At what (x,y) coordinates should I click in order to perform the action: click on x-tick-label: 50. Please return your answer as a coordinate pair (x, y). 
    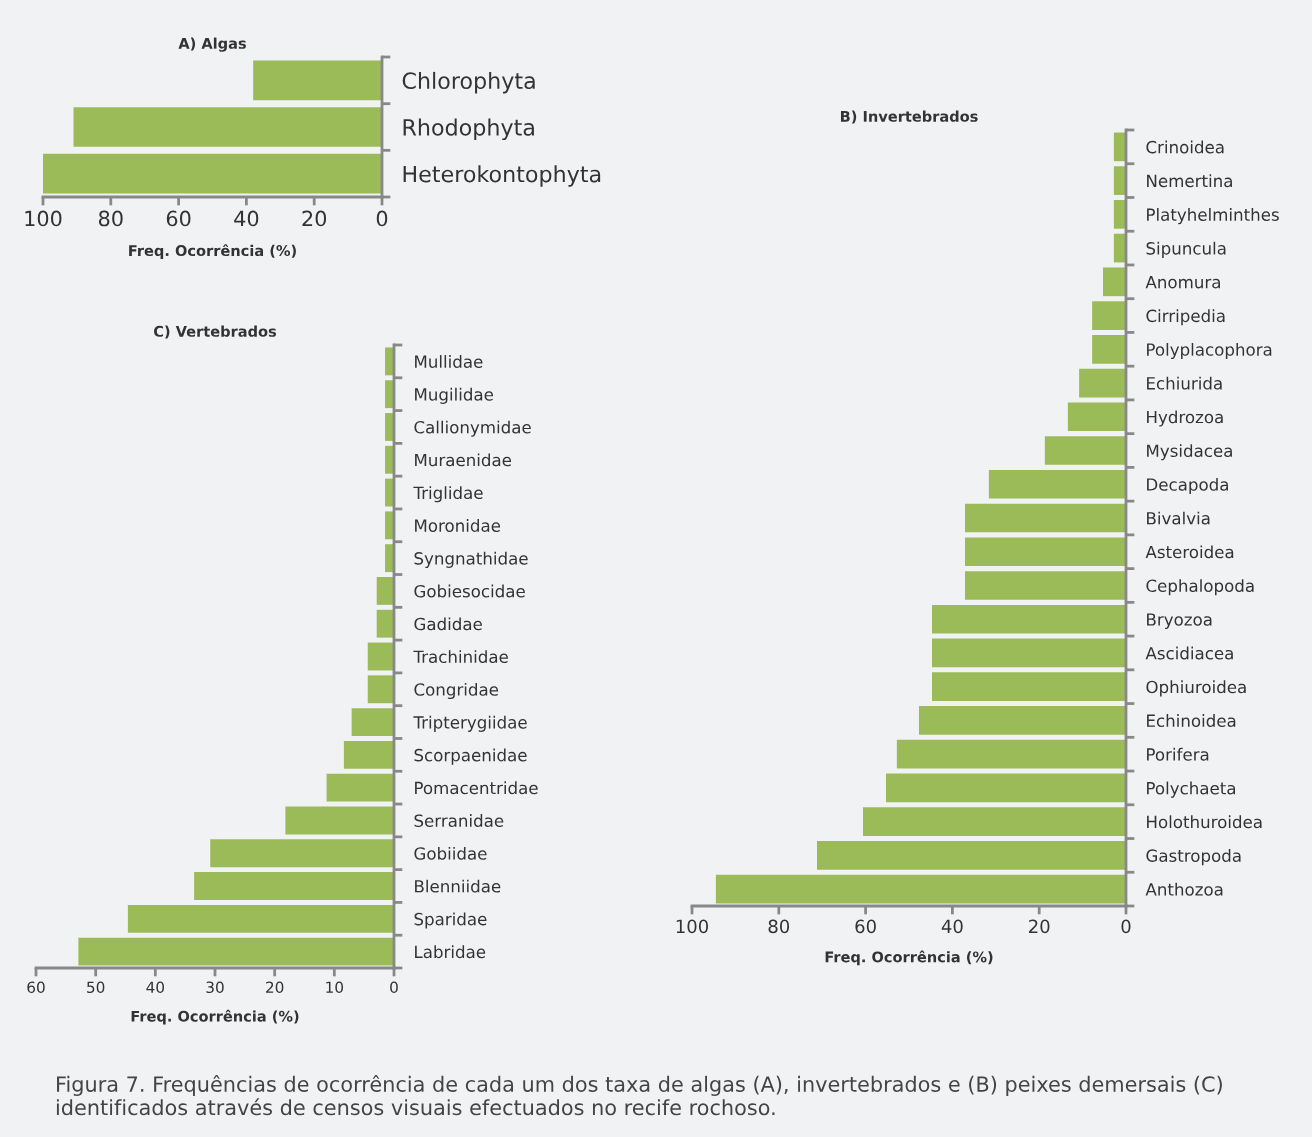
    Looking at the image, I should click on (96, 987).